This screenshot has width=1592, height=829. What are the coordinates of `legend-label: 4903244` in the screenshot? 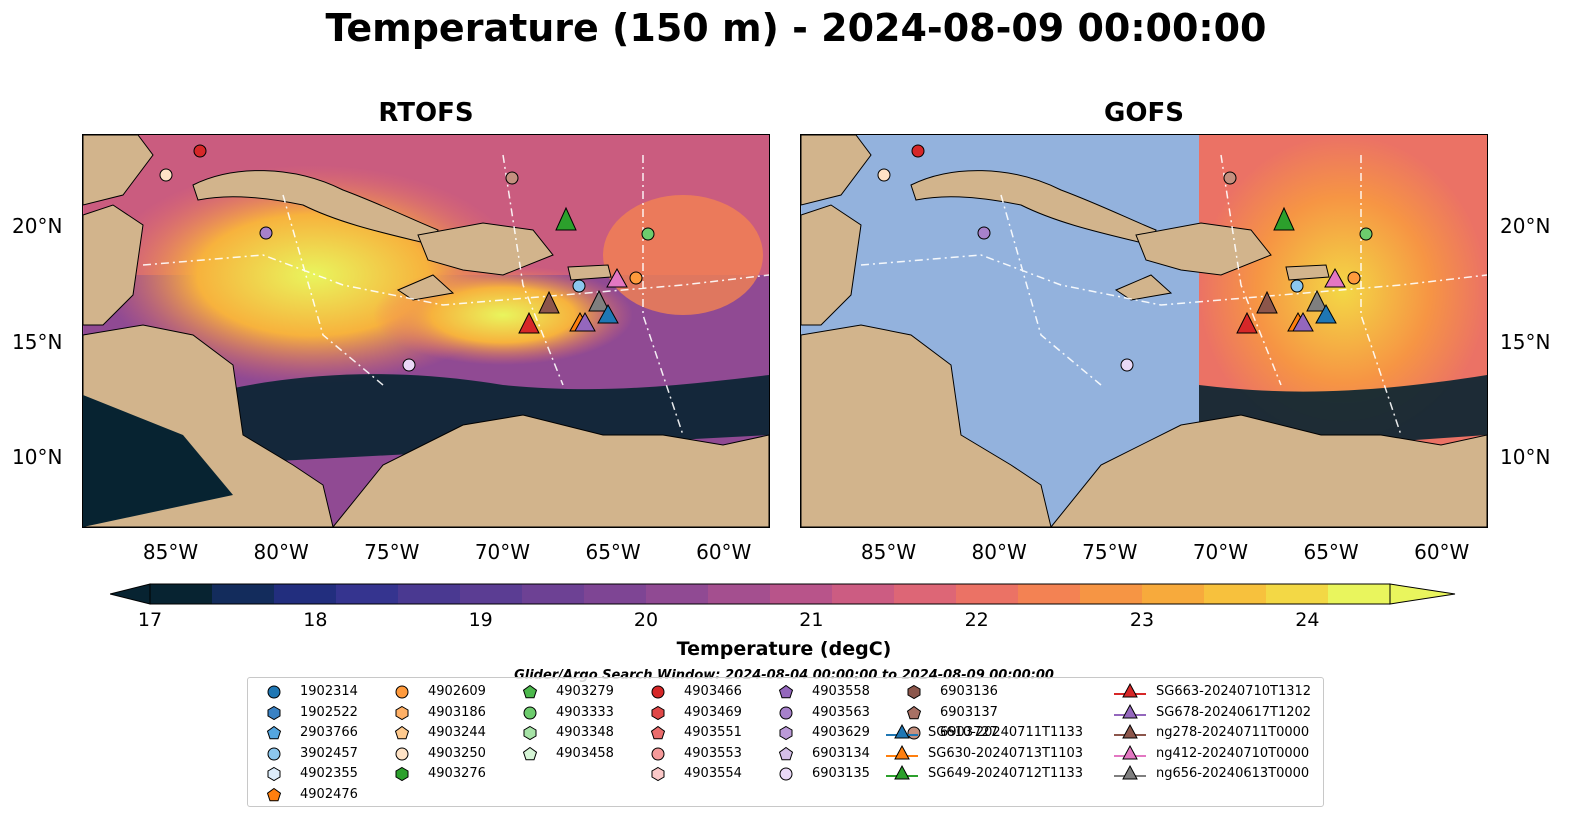 It's located at (457, 732).